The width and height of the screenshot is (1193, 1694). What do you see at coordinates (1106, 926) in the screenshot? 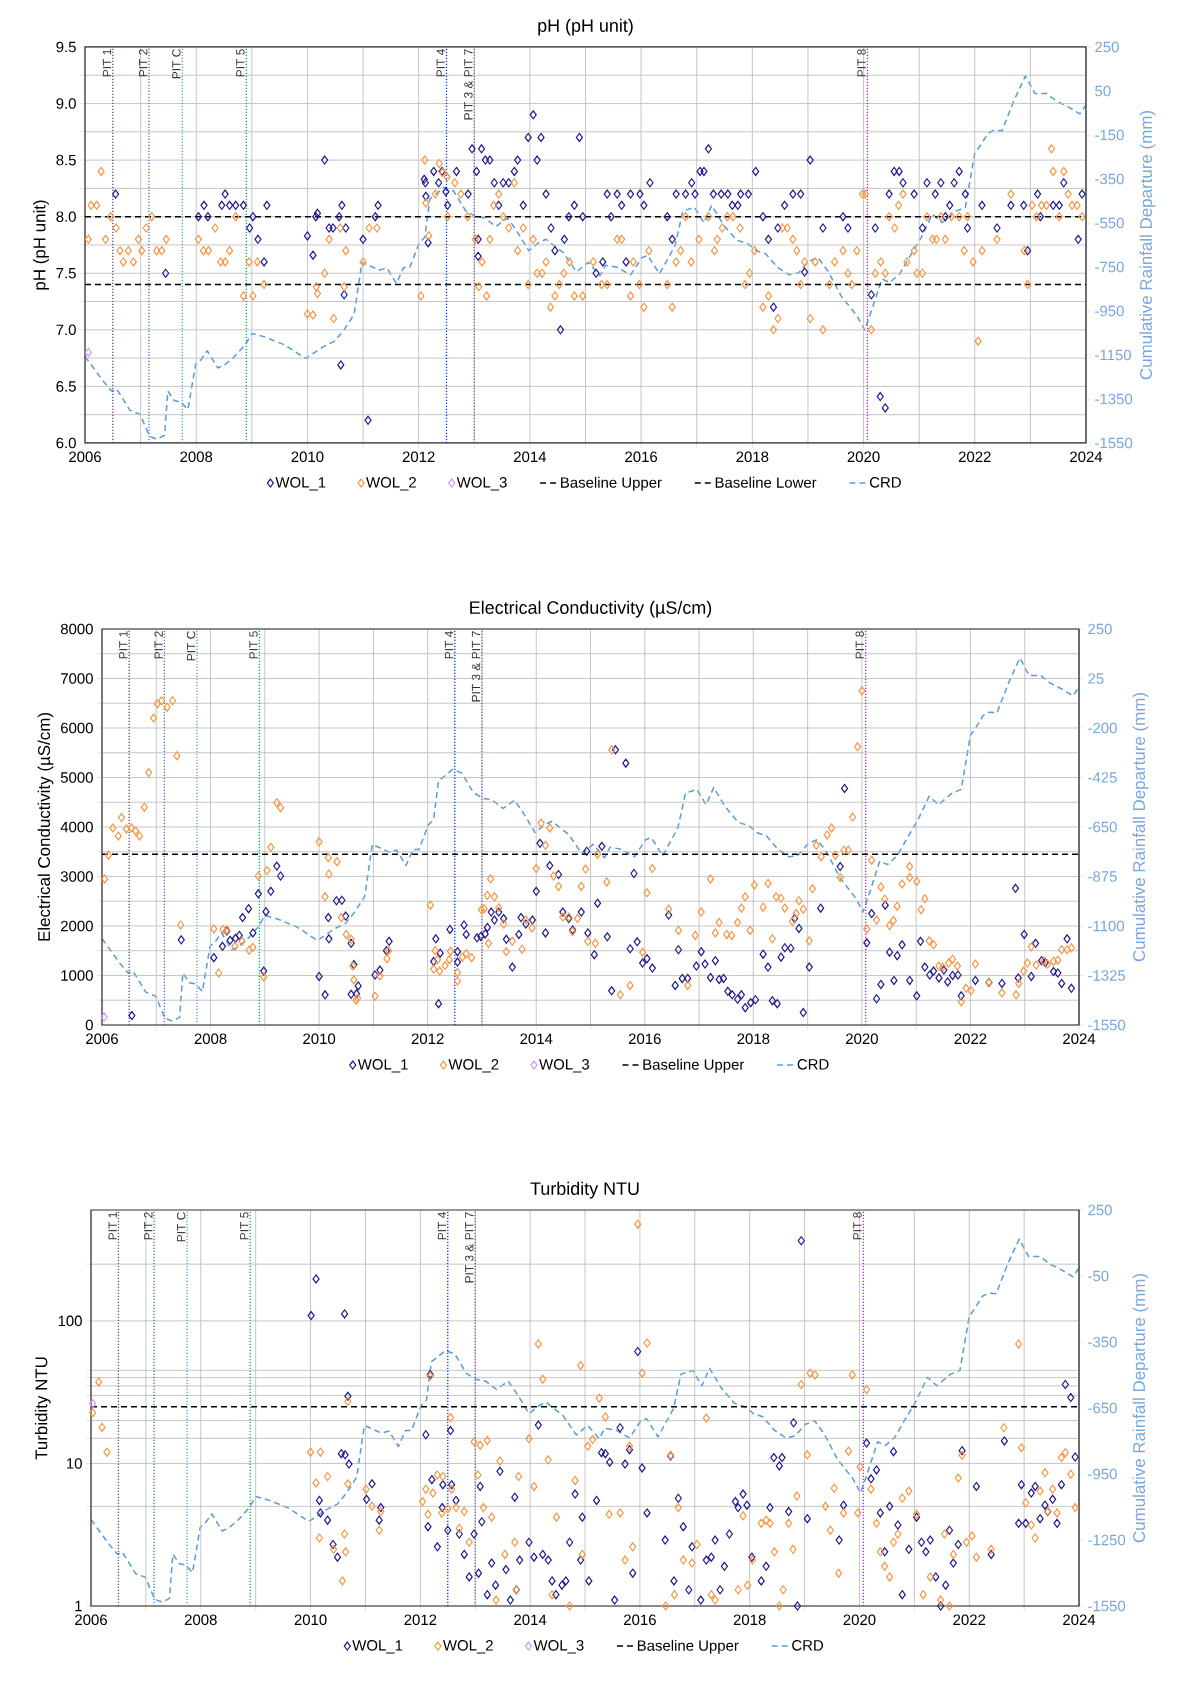
I see `y2-tick-label: -1100` at bounding box center [1106, 926].